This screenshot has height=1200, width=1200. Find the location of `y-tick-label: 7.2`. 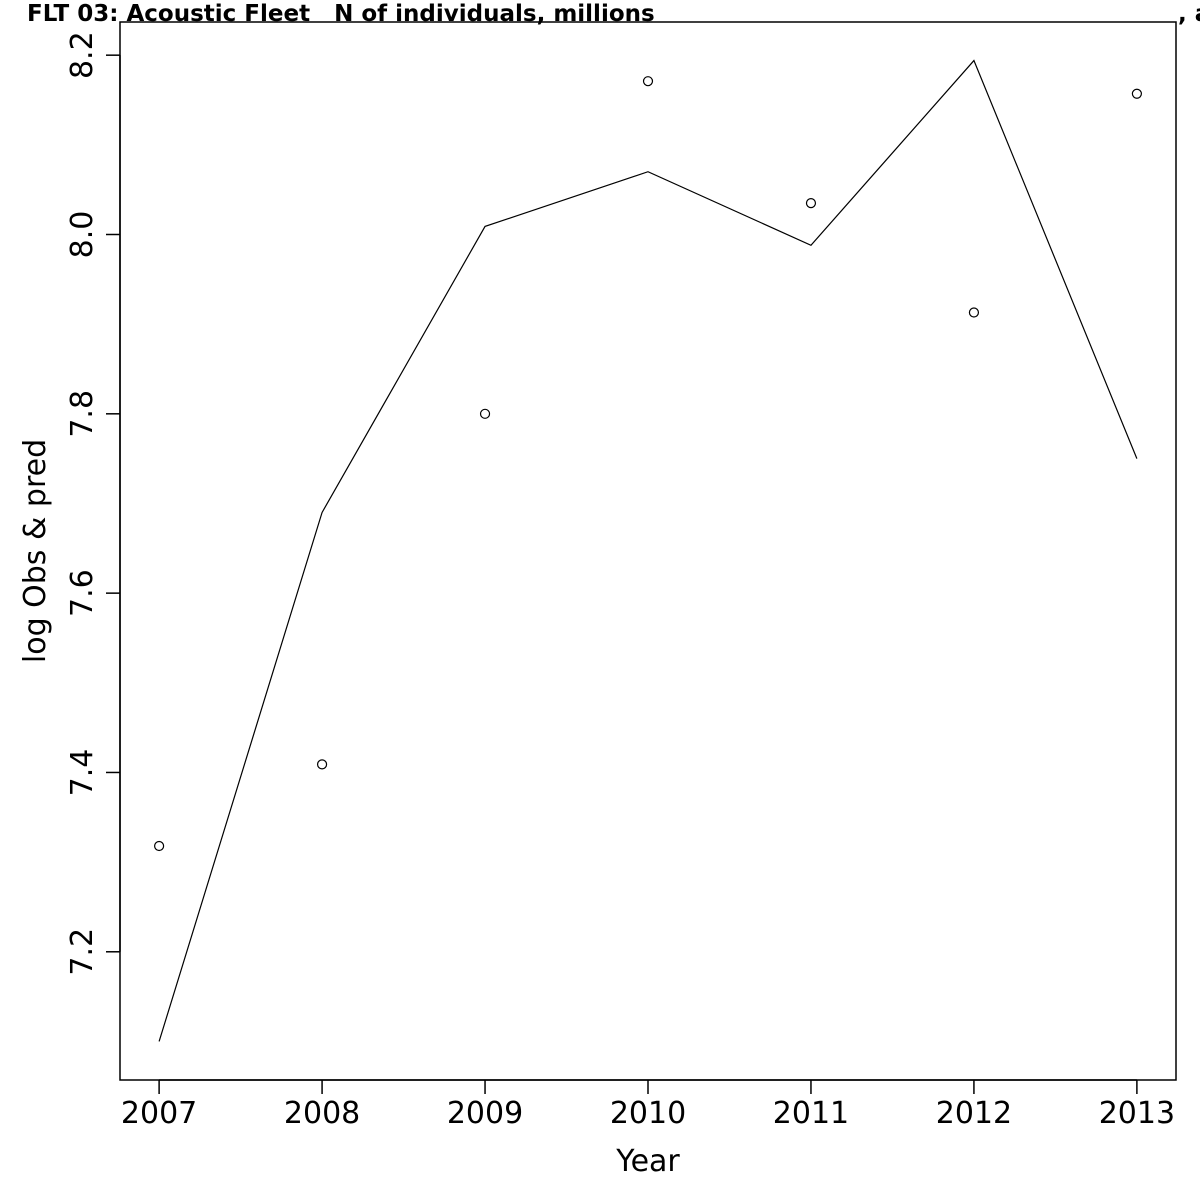

y-tick-label: 7.2 is located at coordinates (82, 952).